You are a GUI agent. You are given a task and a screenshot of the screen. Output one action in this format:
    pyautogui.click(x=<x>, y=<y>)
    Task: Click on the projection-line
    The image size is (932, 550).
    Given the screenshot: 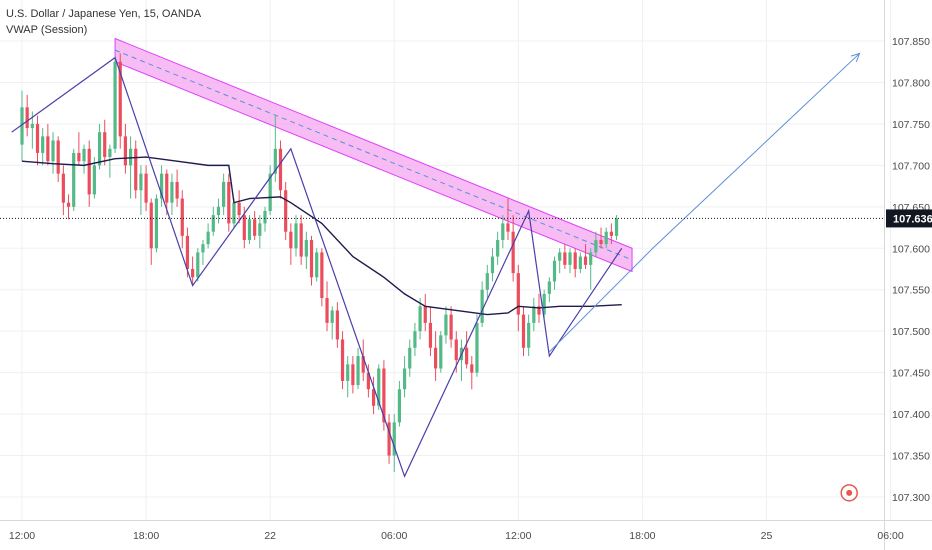 What is the action you would take?
    pyautogui.click(x=756, y=151)
    